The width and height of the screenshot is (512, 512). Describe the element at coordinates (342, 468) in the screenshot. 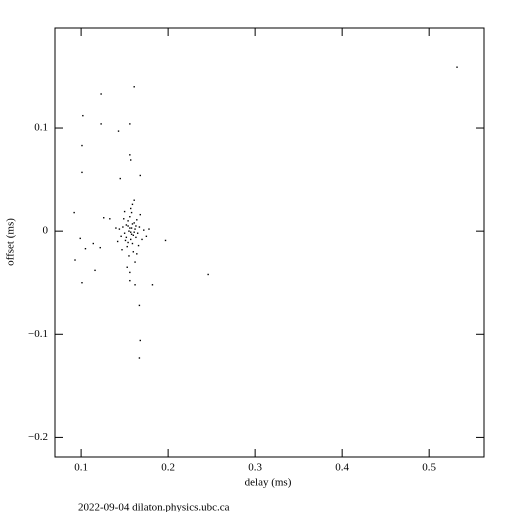

I see `x-tick-label: 0.4` at that location.